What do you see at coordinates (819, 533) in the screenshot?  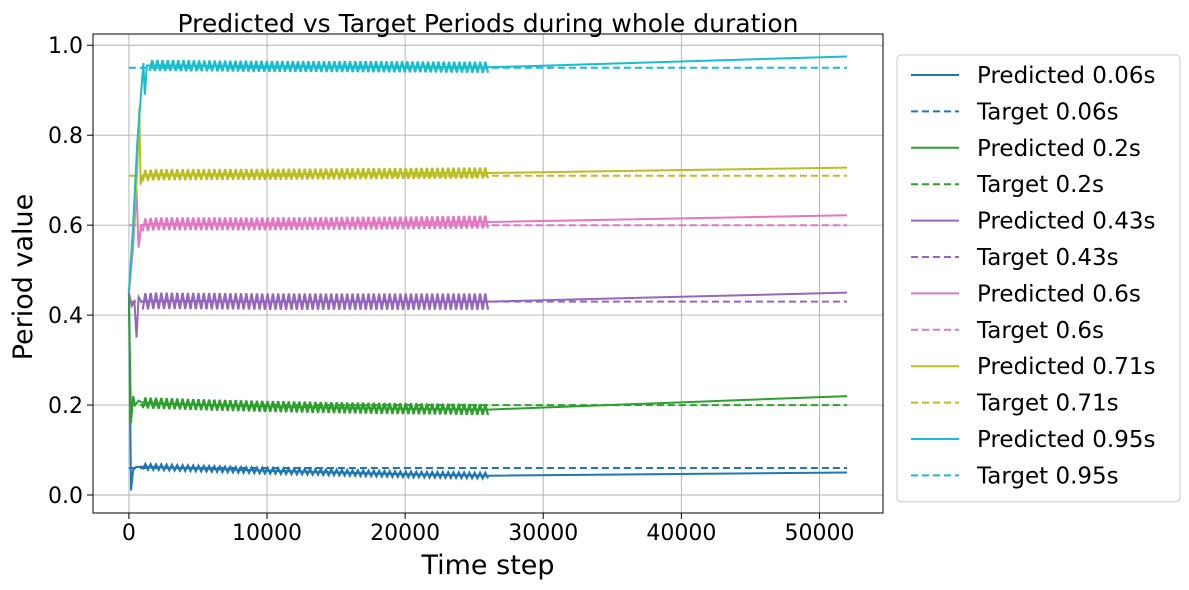 I see `x-tick-label: 50000` at bounding box center [819, 533].